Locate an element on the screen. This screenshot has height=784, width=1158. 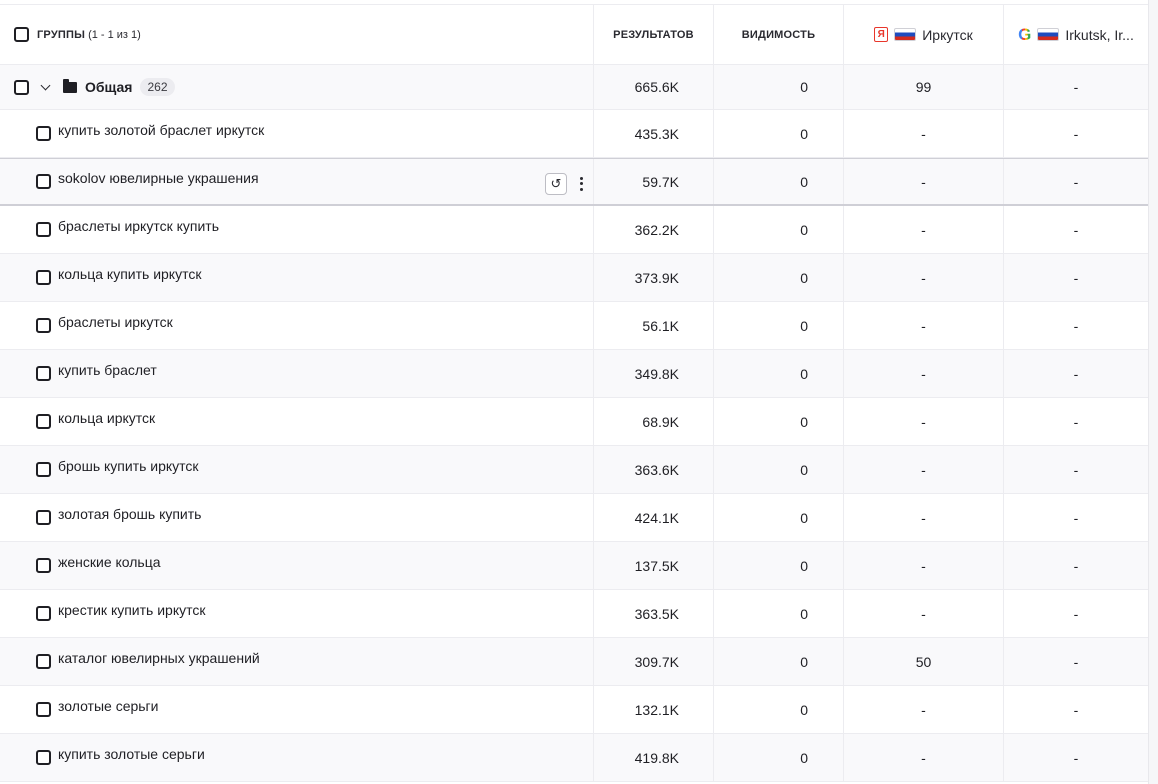
table-row: купить золотые серьги 419.8K 0 - - is located at coordinates (574, 758).